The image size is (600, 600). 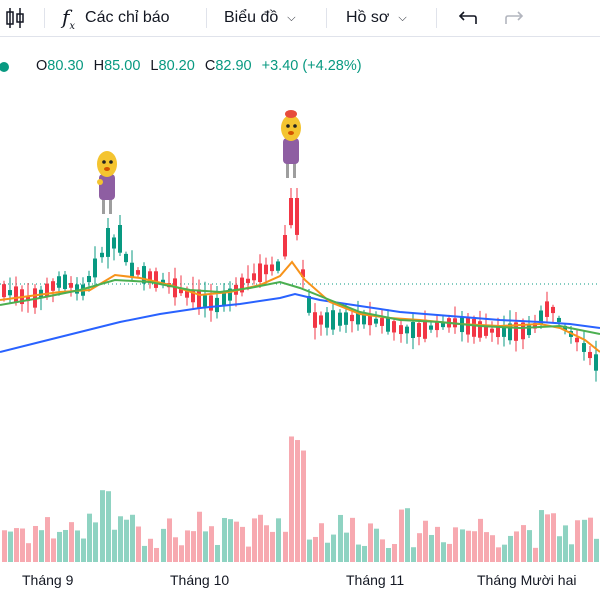 I want to click on indicators-button: fx Các chỉ báo, so click(x=116, y=18).